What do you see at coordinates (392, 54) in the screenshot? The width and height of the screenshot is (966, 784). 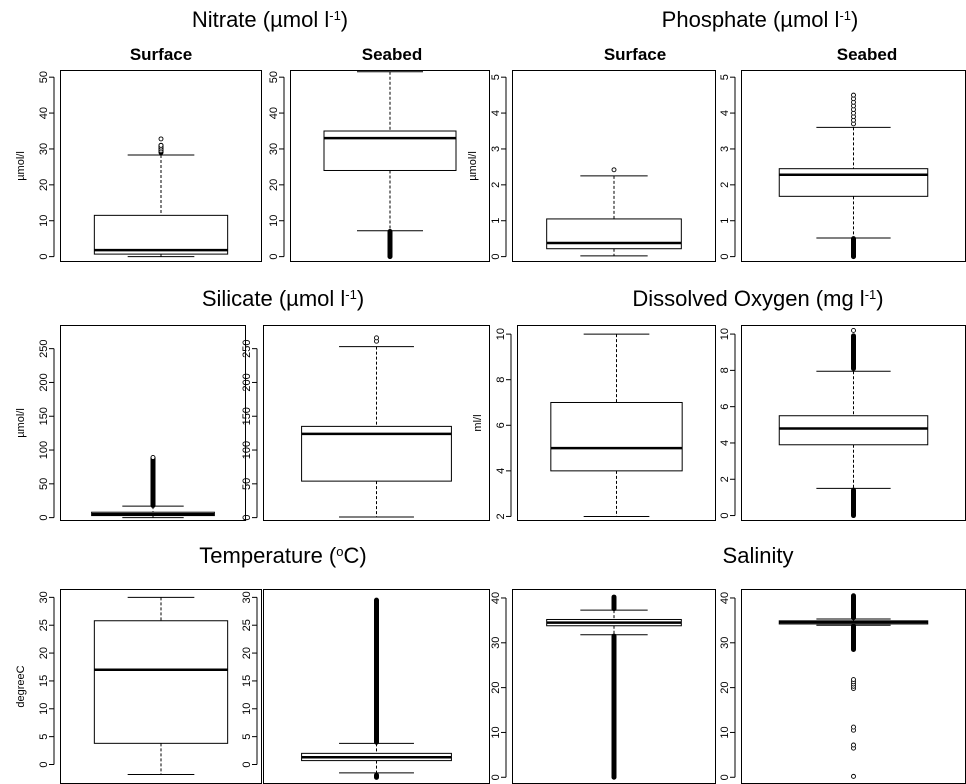 I see `subplot-title: Seabed` at bounding box center [392, 54].